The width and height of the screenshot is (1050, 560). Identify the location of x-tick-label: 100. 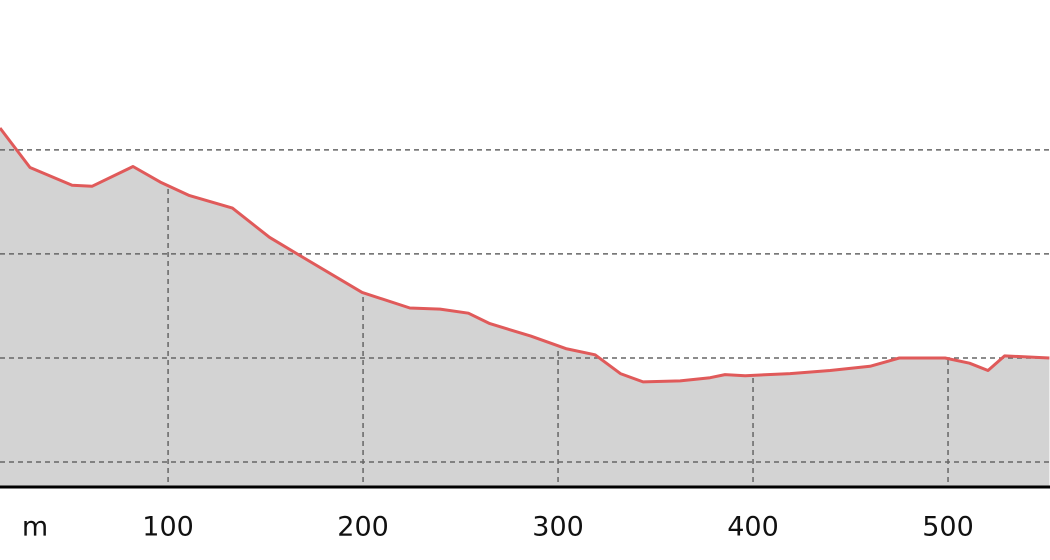
(168, 527).